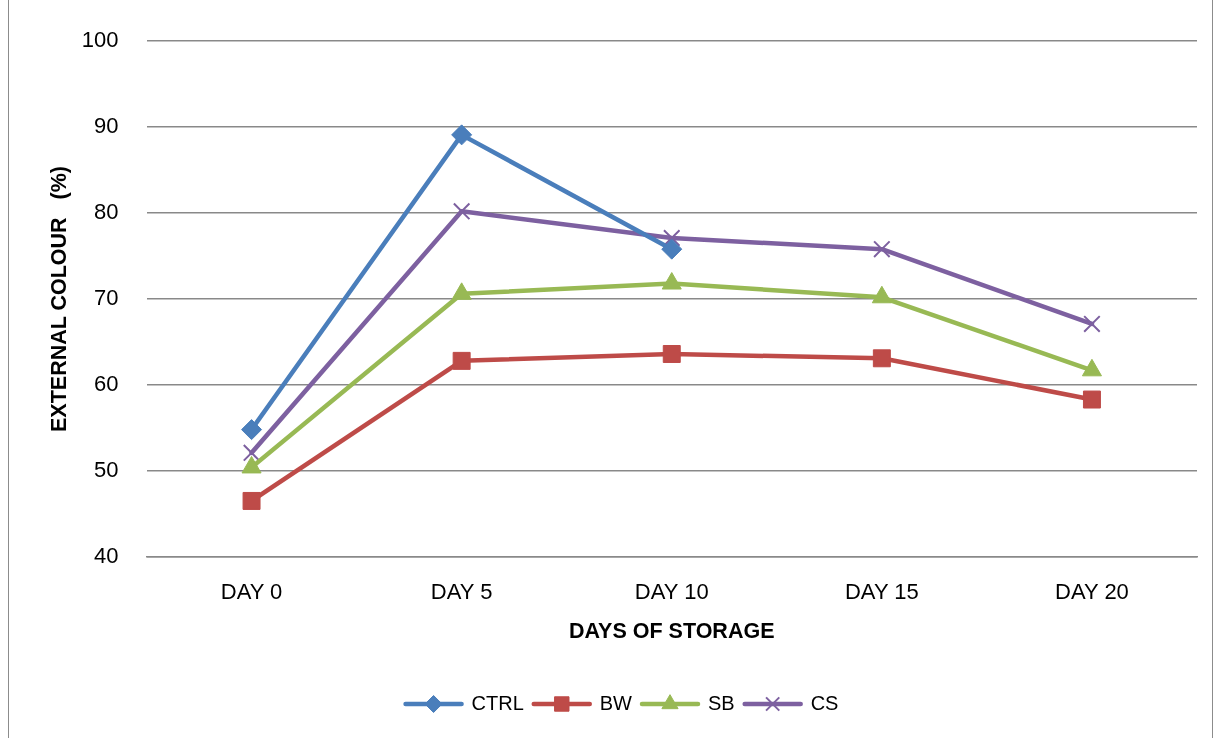  I want to click on y-tick-label: 80, so click(106, 212).